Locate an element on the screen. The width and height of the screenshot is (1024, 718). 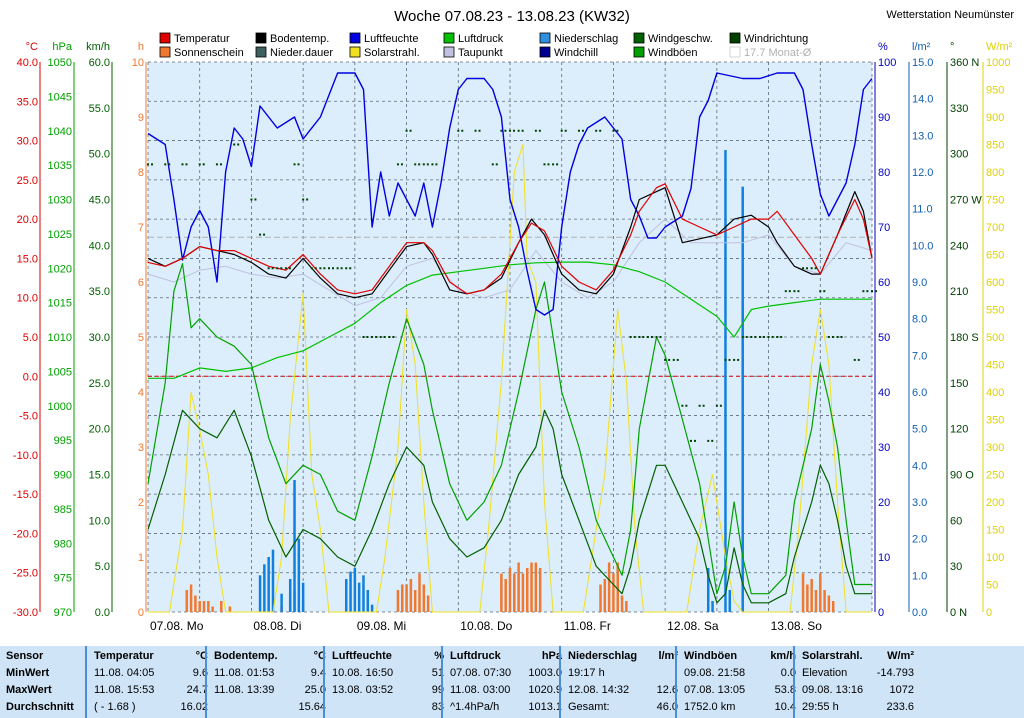
stats-cell-value: 99 is located at coordinates (437, 690).